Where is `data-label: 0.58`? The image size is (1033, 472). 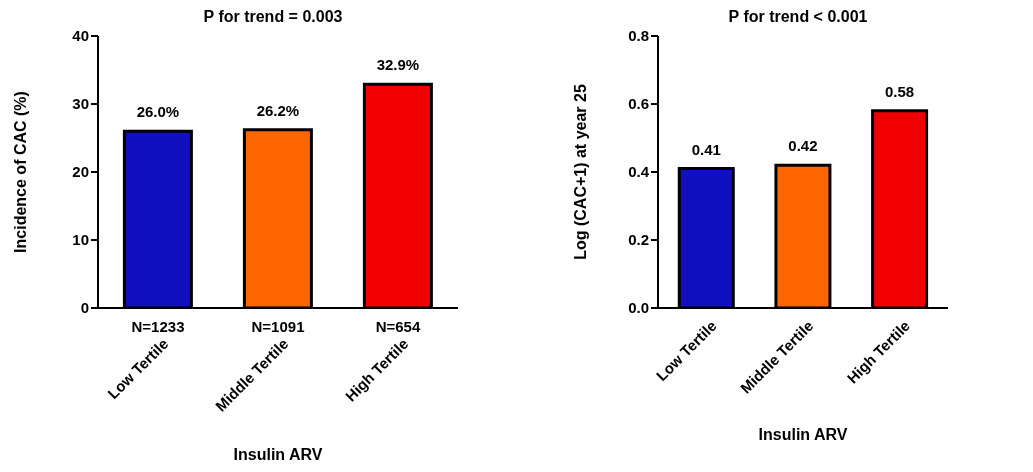
data-label: 0.58 is located at coordinates (900, 91).